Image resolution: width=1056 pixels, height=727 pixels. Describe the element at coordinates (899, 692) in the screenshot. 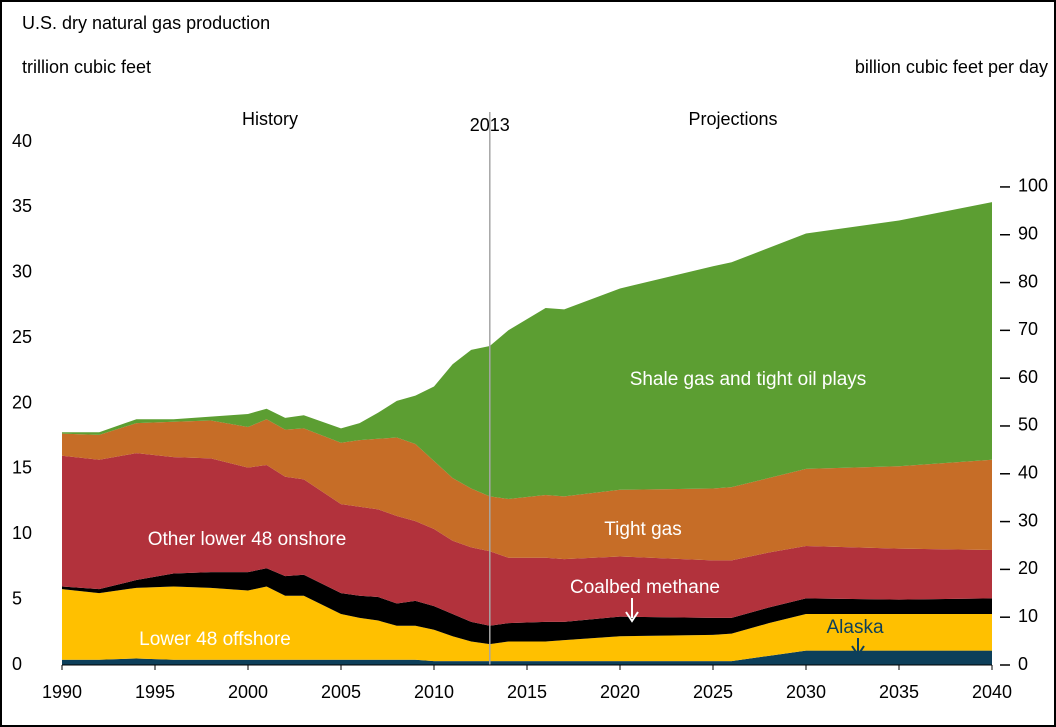

I see `x-tick-label: 2035` at that location.